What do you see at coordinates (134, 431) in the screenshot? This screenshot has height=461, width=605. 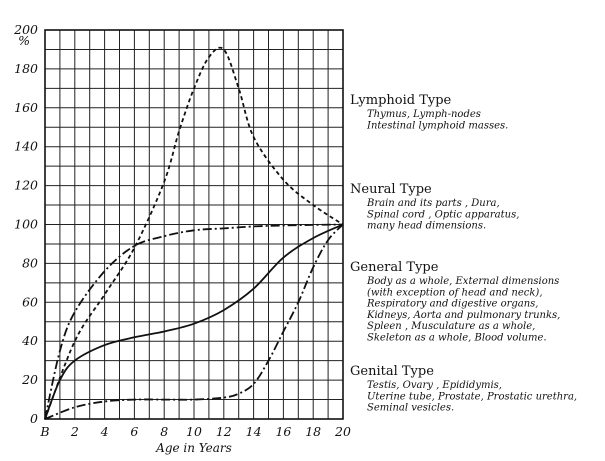 I see `x-tick-label: 6` at bounding box center [134, 431].